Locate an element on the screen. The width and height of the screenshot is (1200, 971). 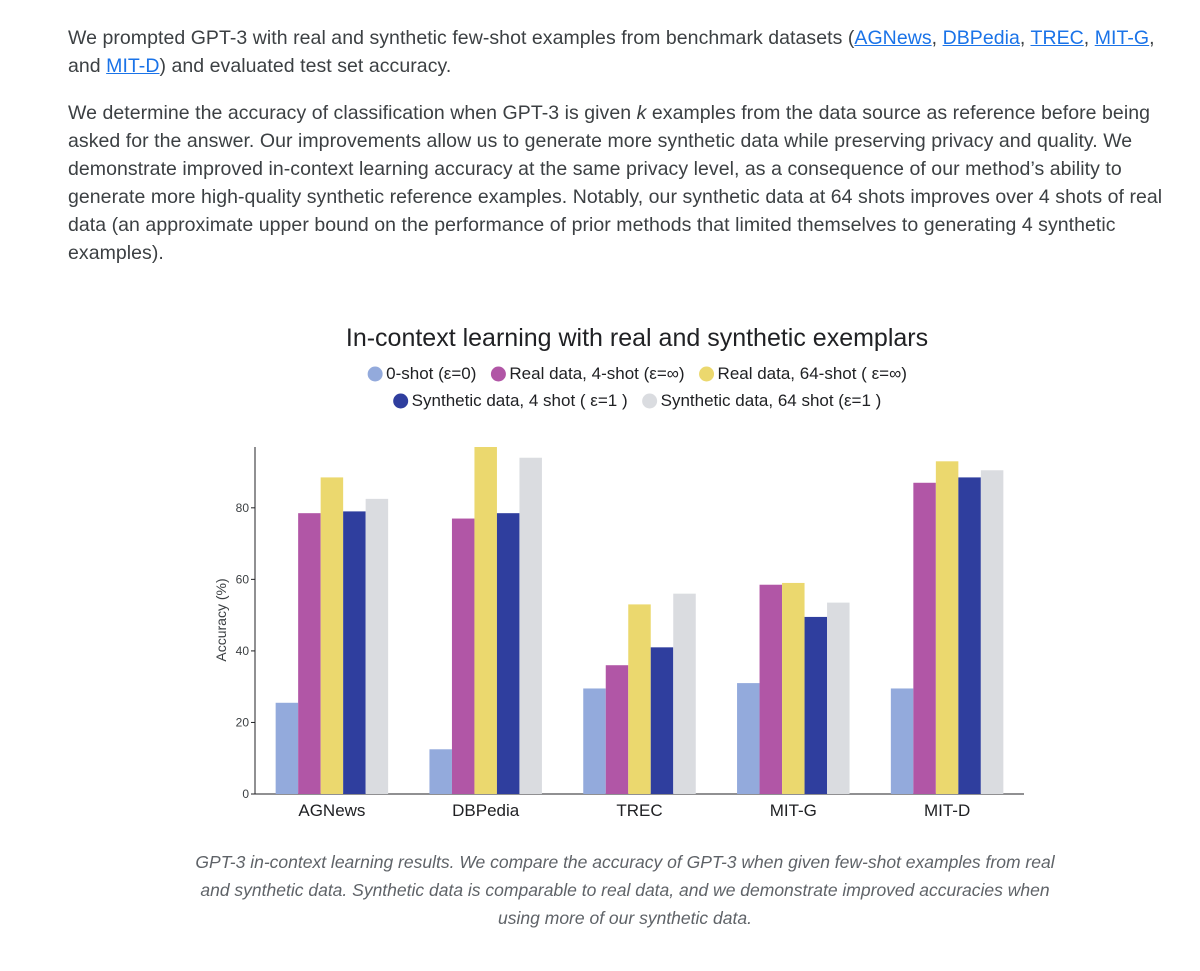
x-tick-label: AGNews is located at coordinates (331, 810).